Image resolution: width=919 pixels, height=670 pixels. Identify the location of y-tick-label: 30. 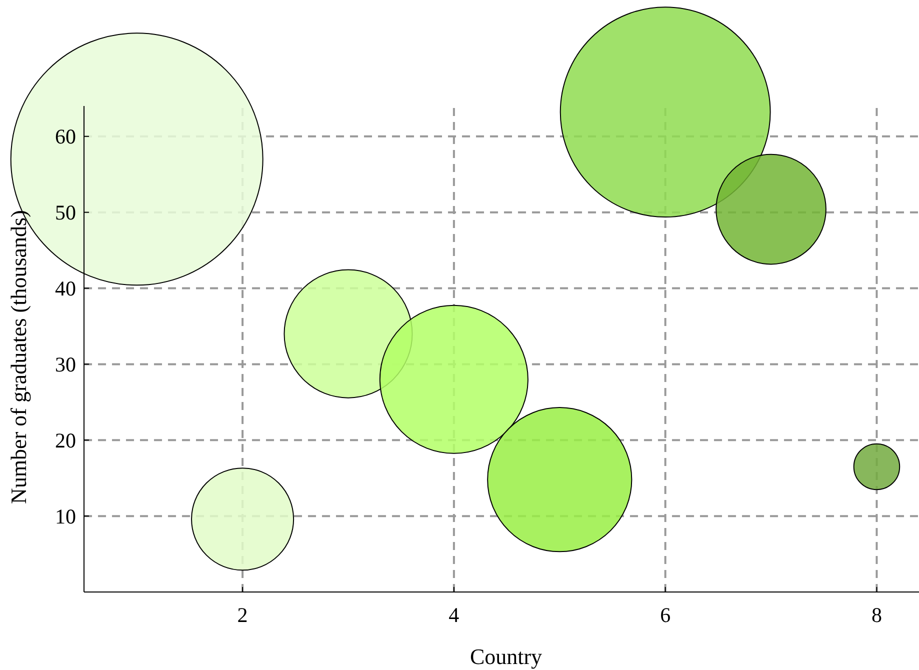
(65, 364).